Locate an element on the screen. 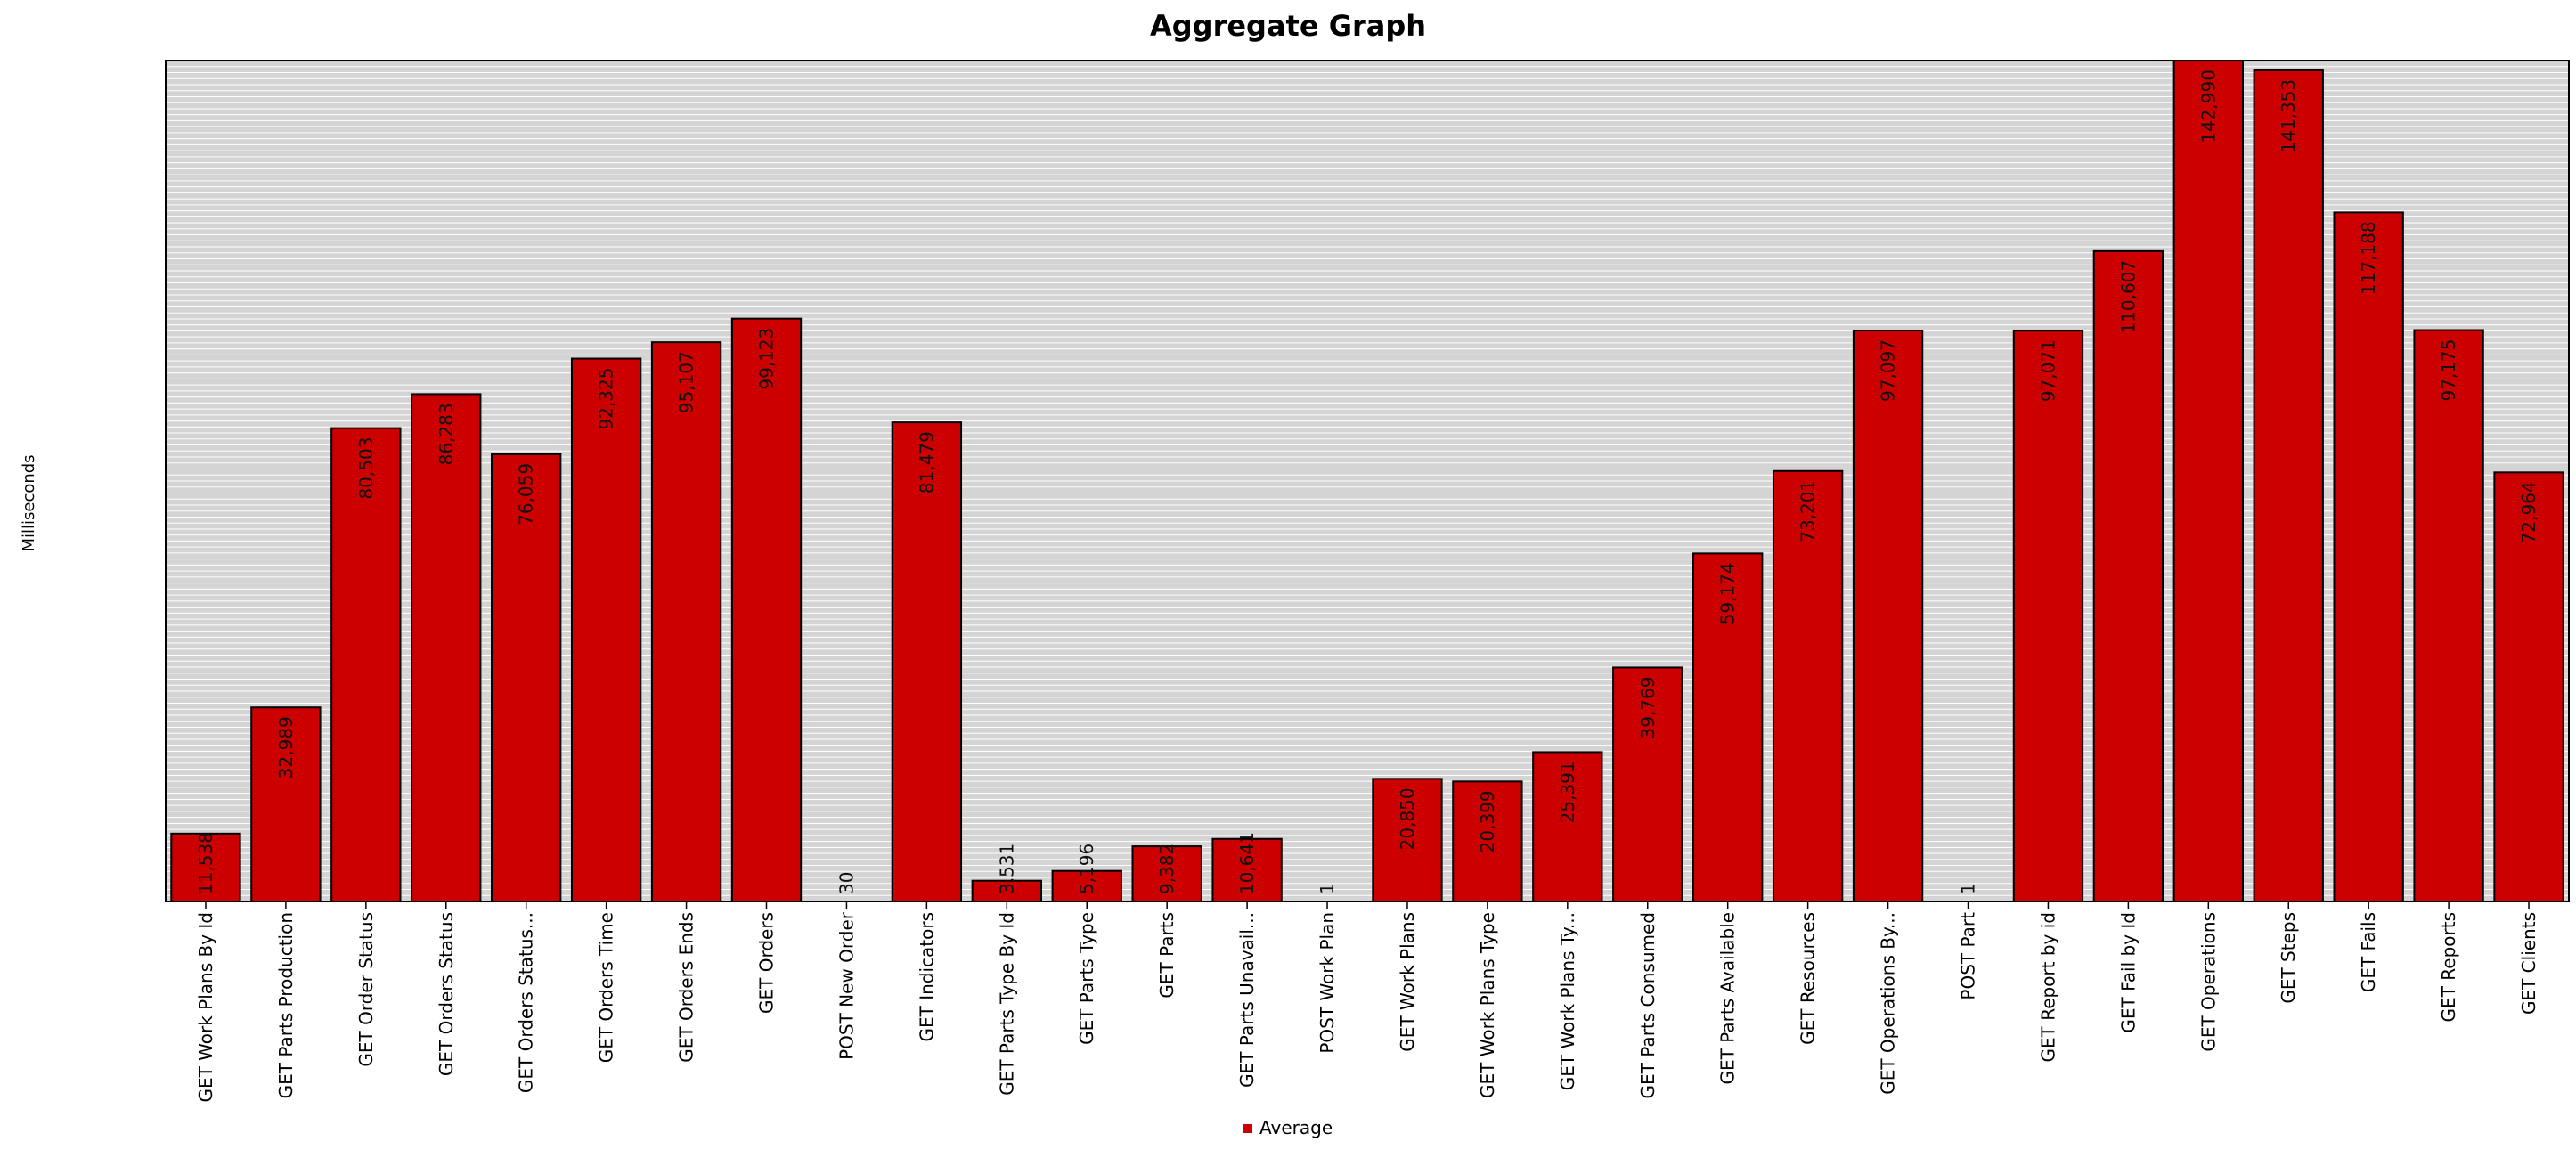  data-label: 86,283 is located at coordinates (446, 434).